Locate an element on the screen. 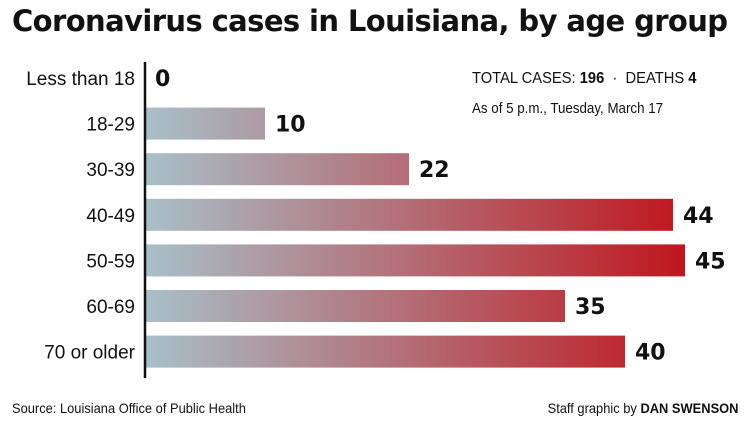 The image size is (750, 429). category-label-60-69: 60-69 is located at coordinates (110, 307).